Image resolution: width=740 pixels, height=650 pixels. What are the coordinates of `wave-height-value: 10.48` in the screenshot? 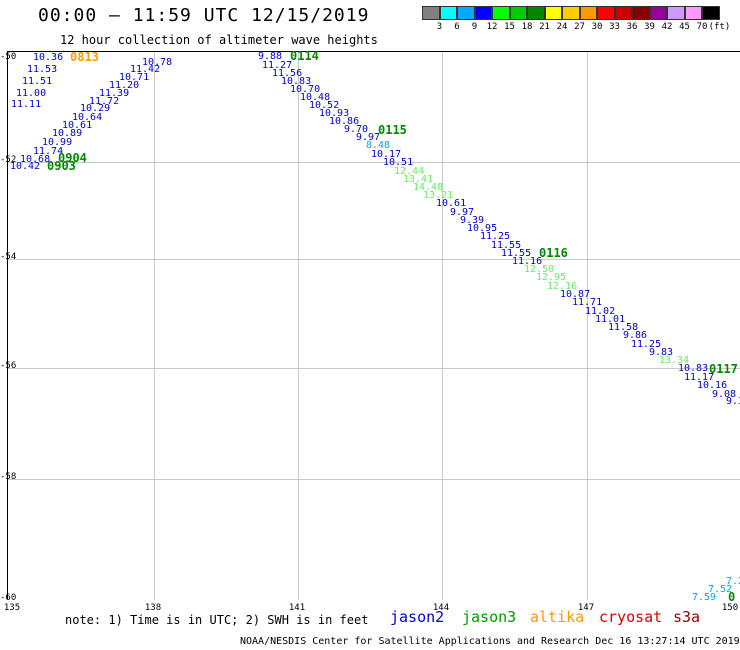 It's located at (315, 97).